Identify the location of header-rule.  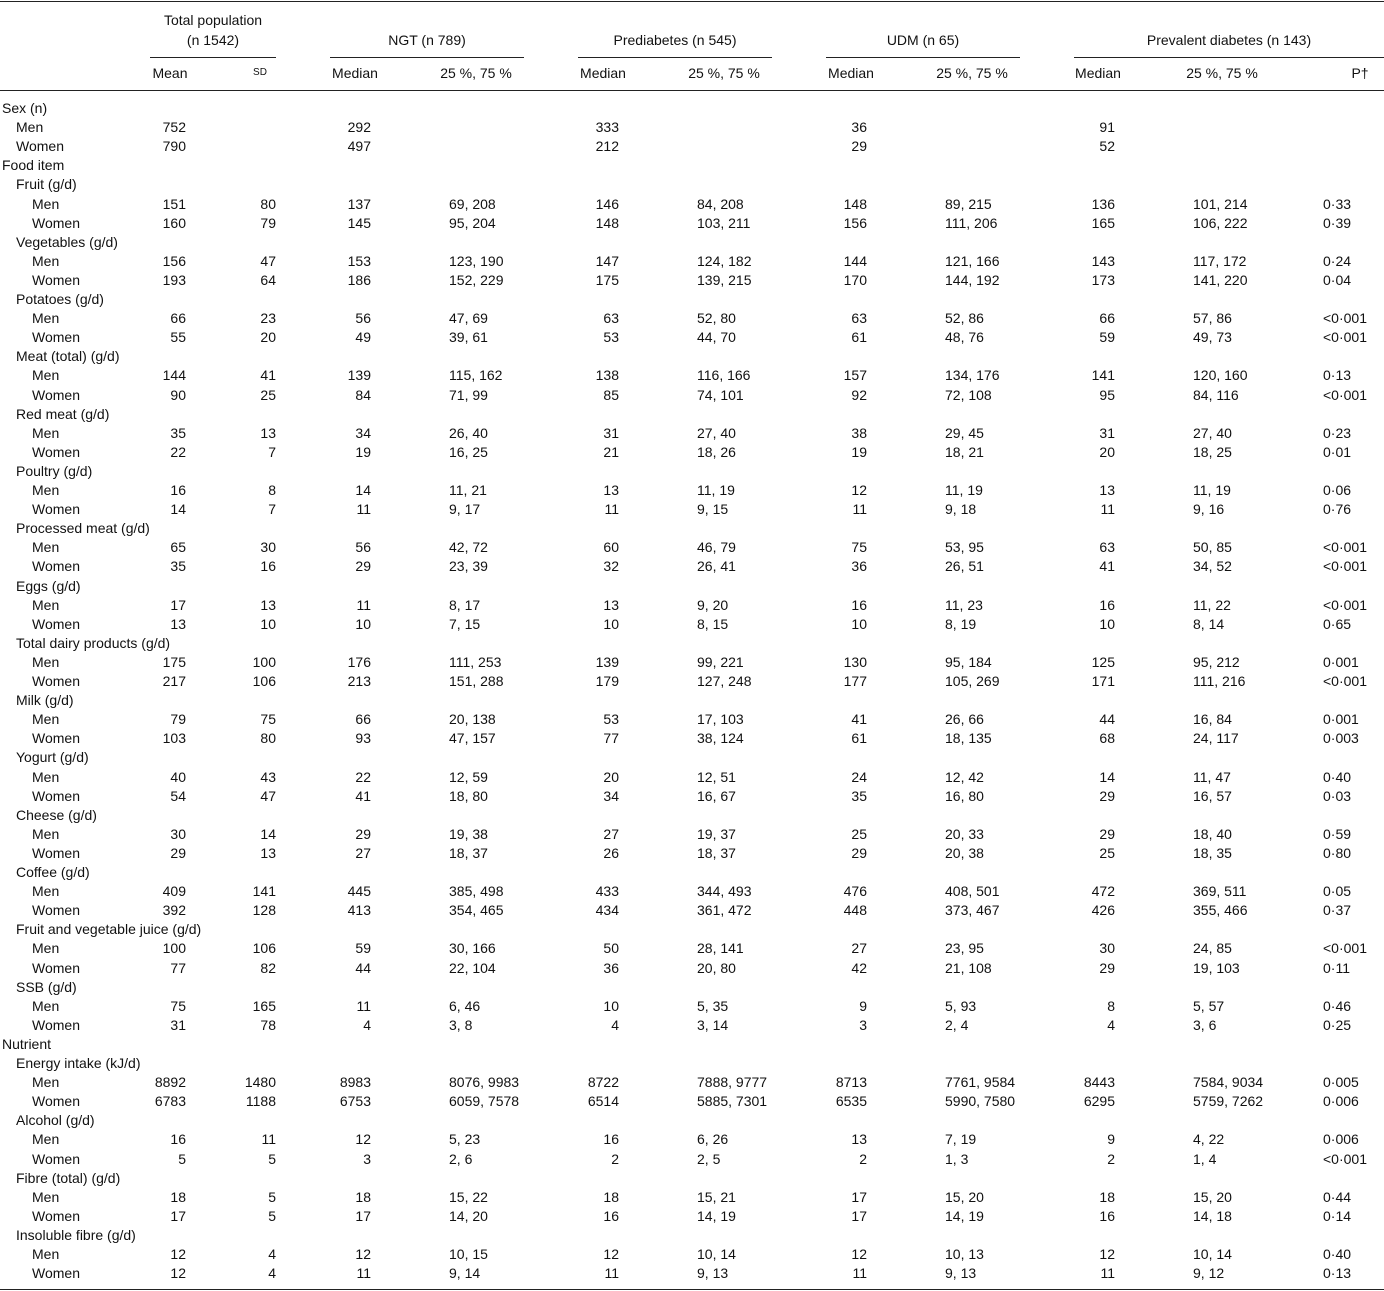
(692, 90).